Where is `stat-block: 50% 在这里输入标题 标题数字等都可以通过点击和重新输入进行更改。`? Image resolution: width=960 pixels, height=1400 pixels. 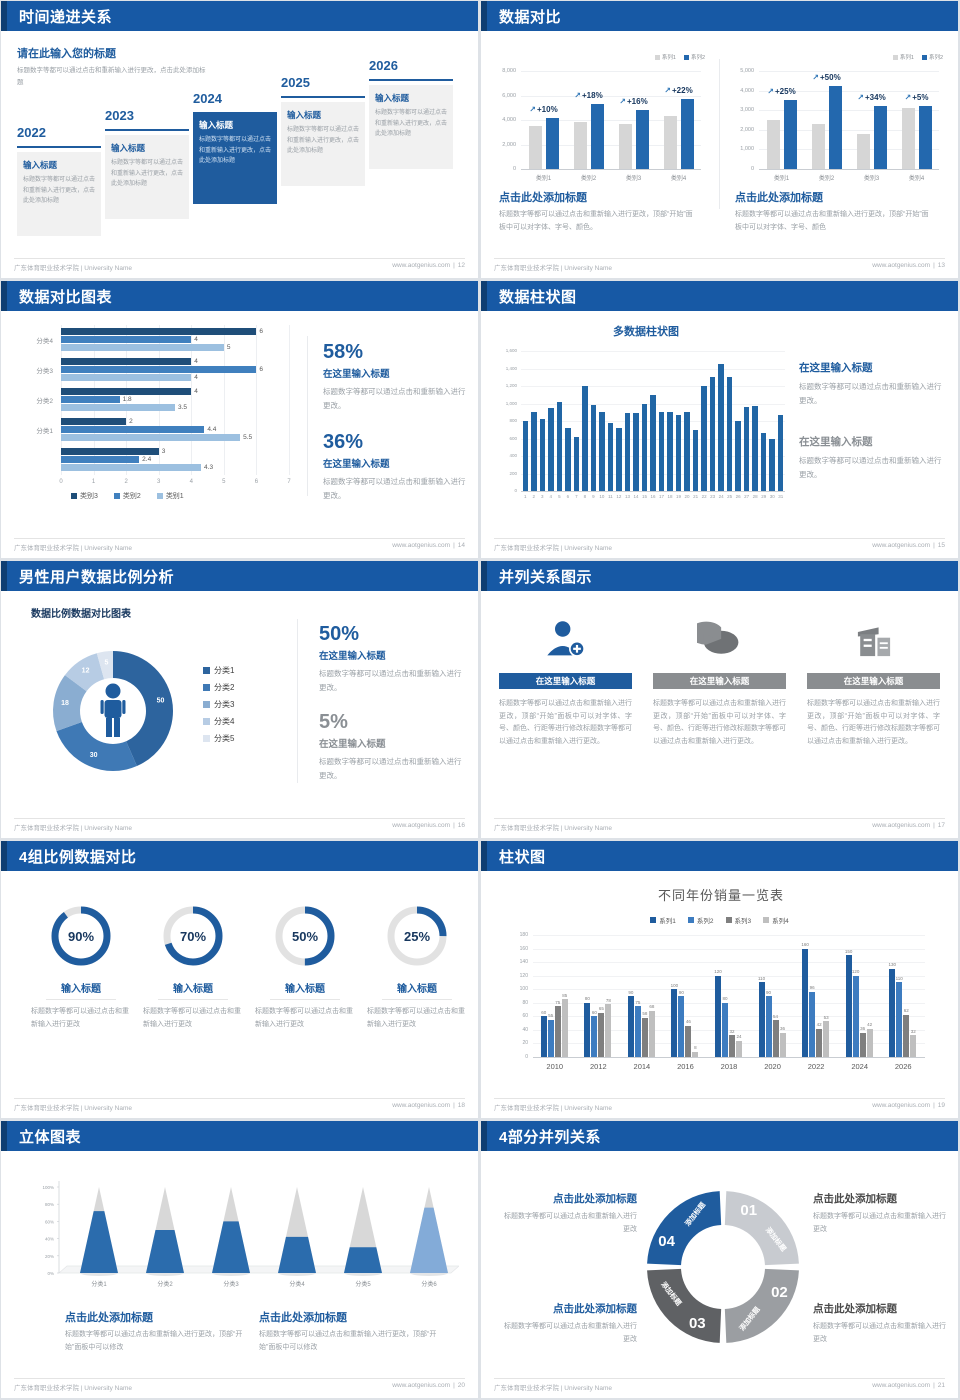
stat-block: 50% 在这里输入标题 标题数字等都可以通过点击和重新输入进行更改。 is located at coordinates (391, 658).